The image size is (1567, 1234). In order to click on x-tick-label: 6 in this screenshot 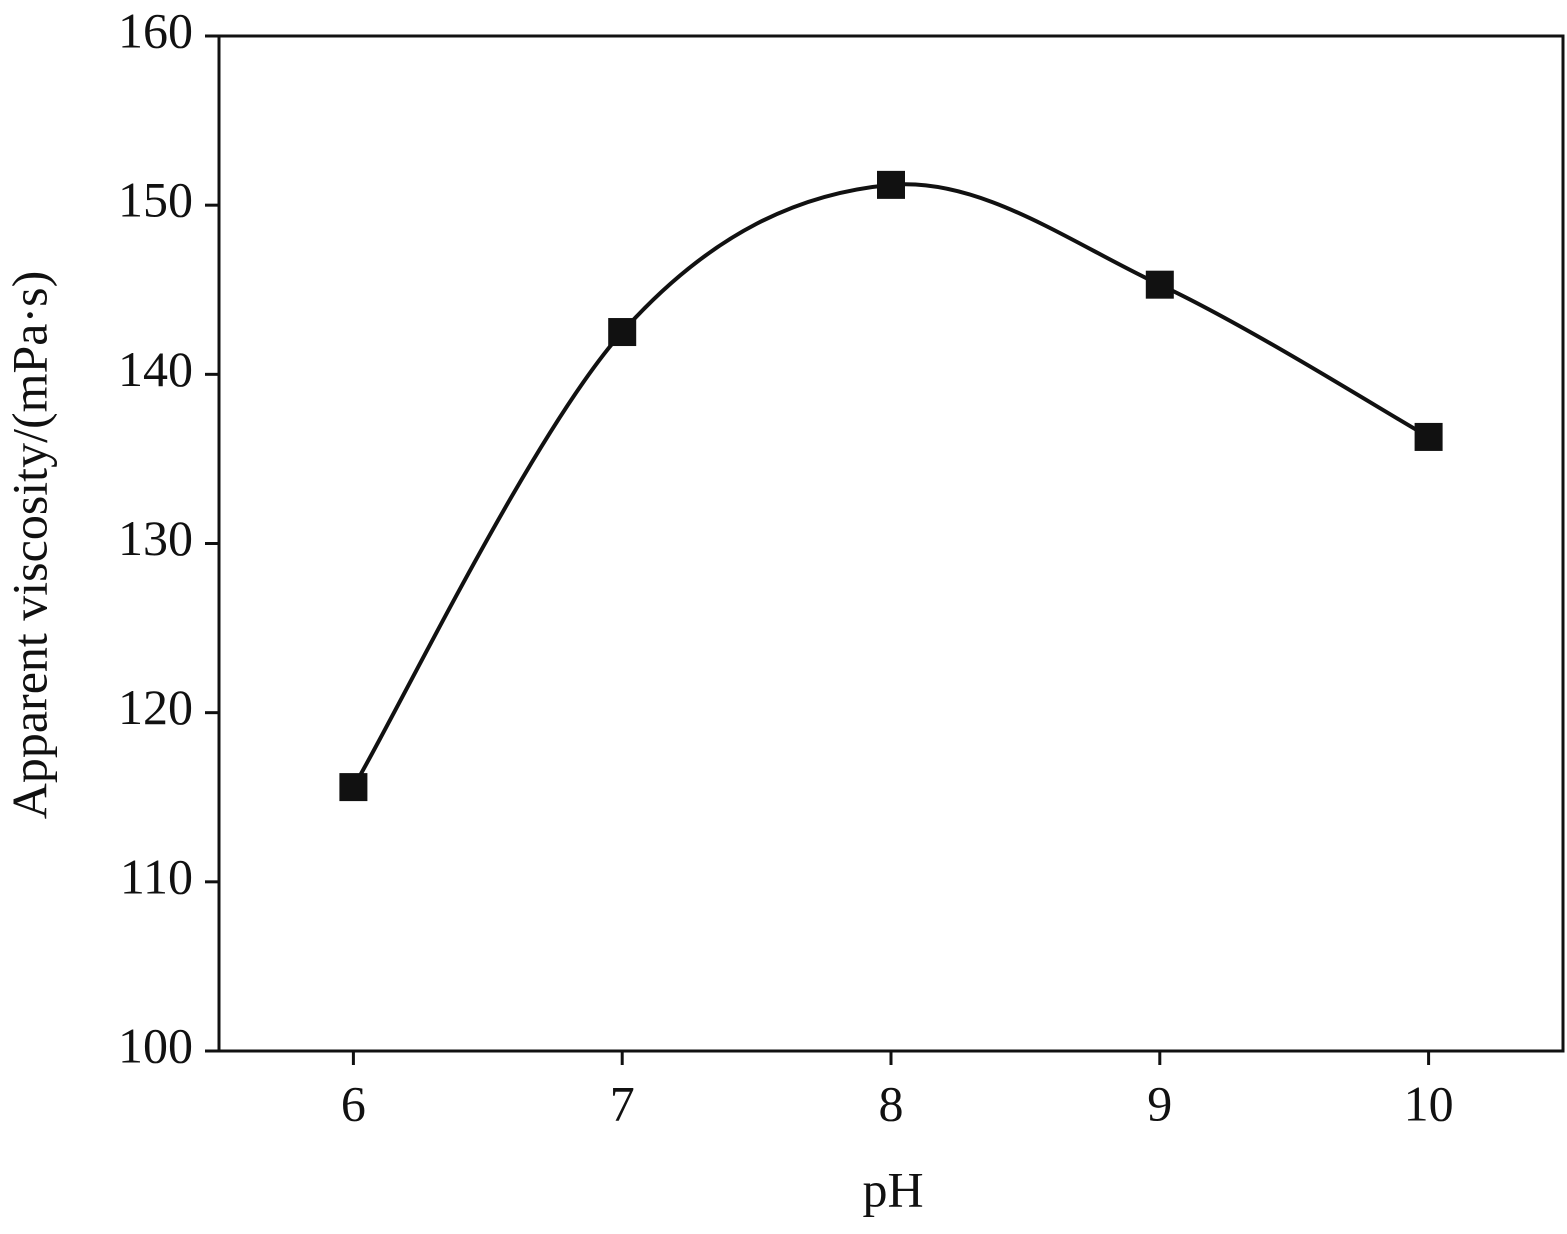, I will do `click(353, 1103)`.